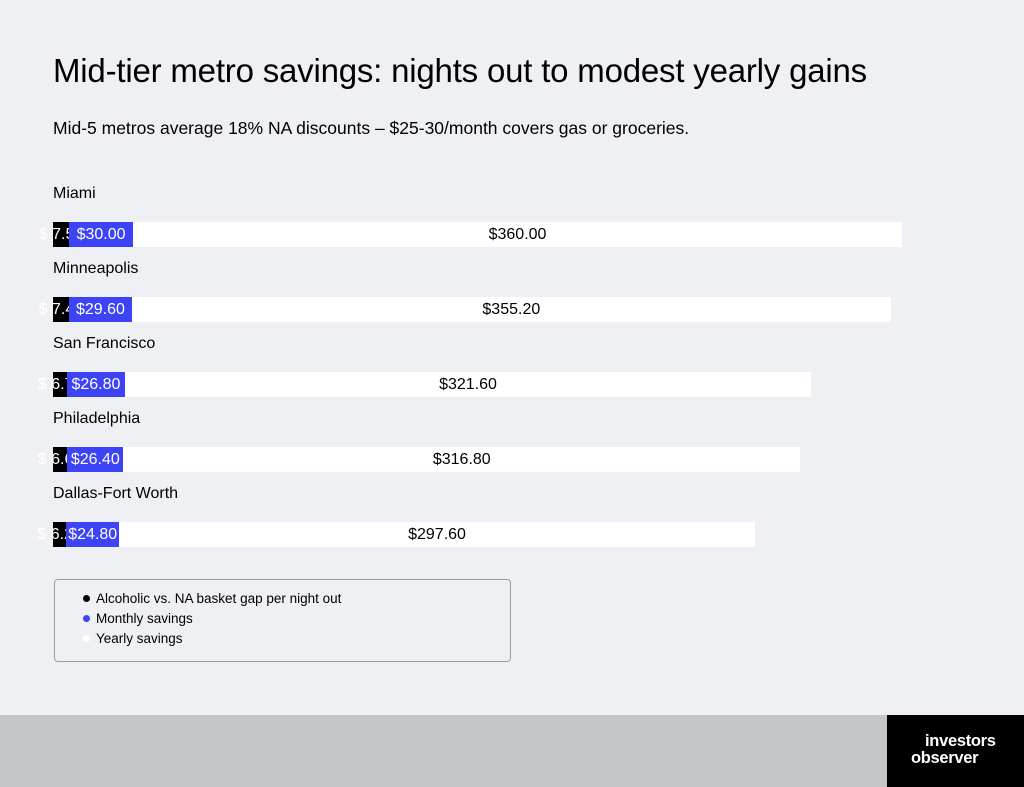 This screenshot has height=787, width=1024. I want to click on data-label: $26.40, so click(95, 459).